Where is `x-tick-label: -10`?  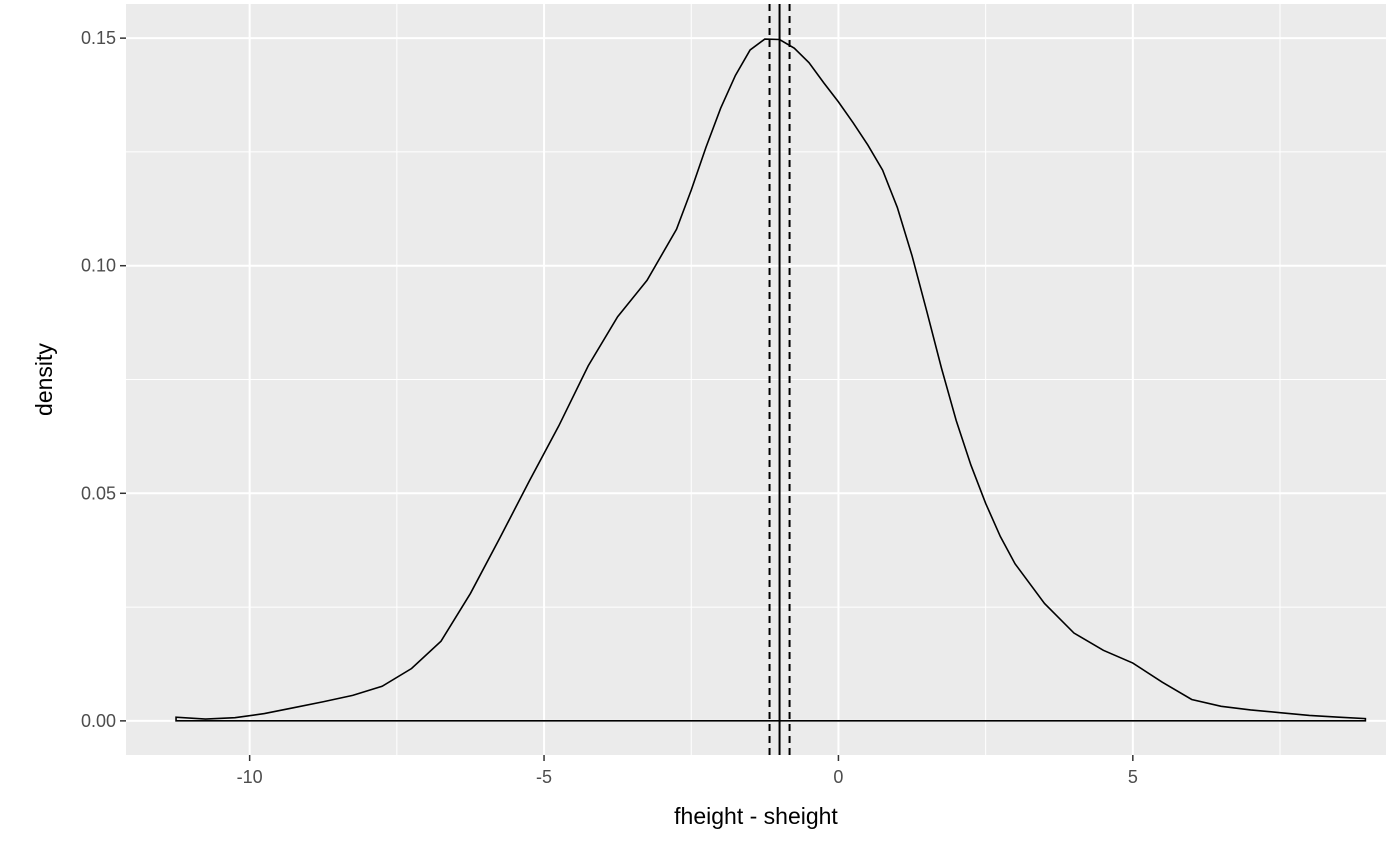
x-tick-label: -10 is located at coordinates (250, 777).